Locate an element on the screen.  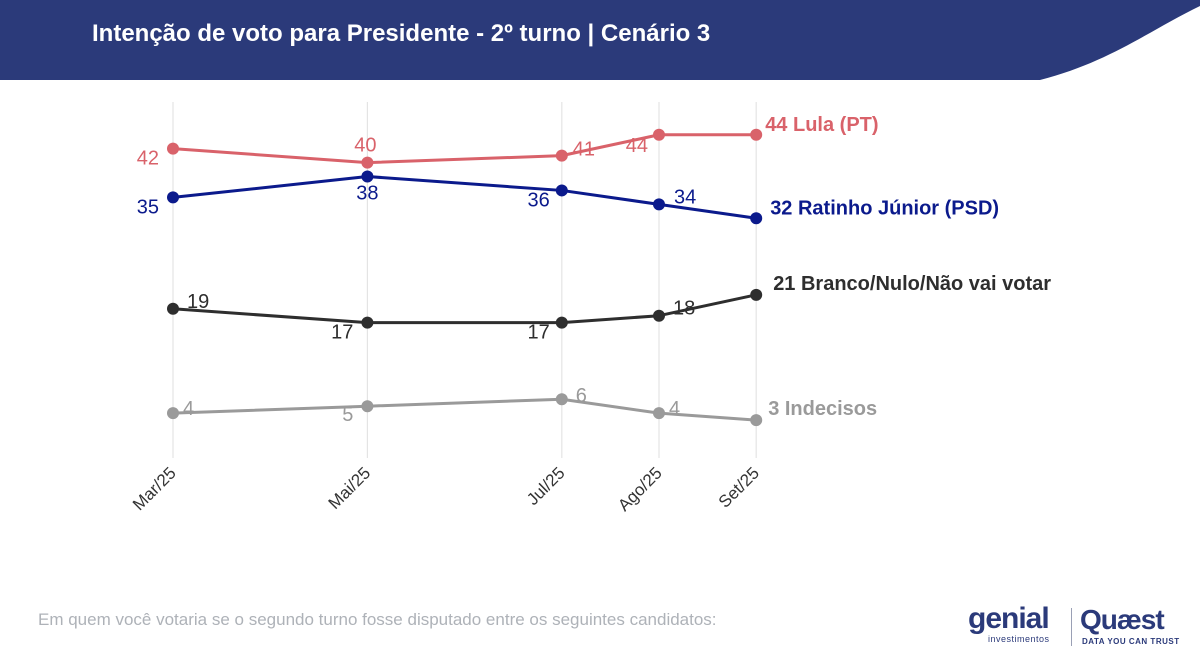
data-label-2-0: 19 is located at coordinates (198, 302).